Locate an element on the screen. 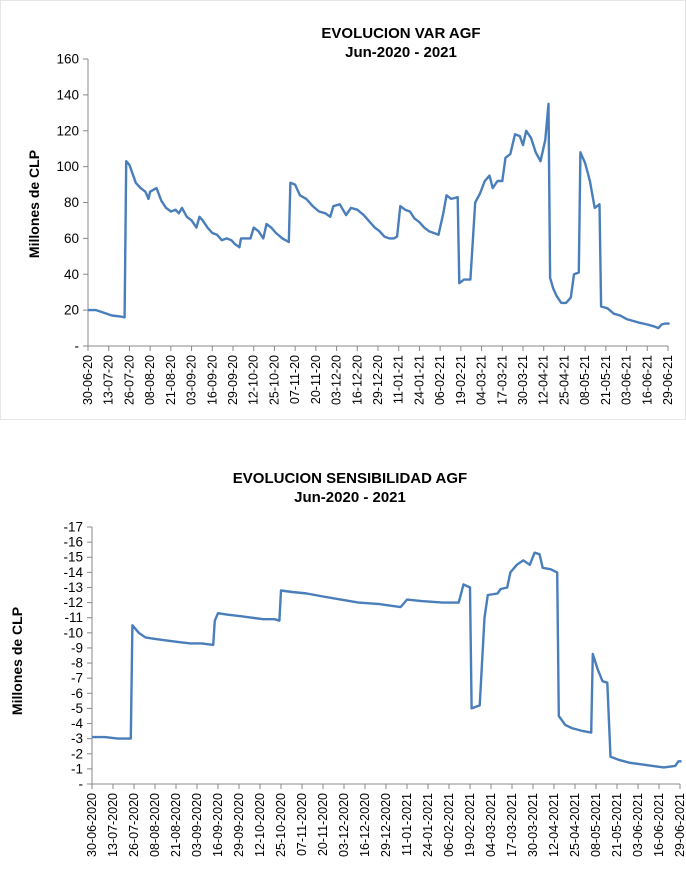 This screenshot has width=686, height=885. x-tick-label: 25-10-20 is located at coordinates (274, 380).